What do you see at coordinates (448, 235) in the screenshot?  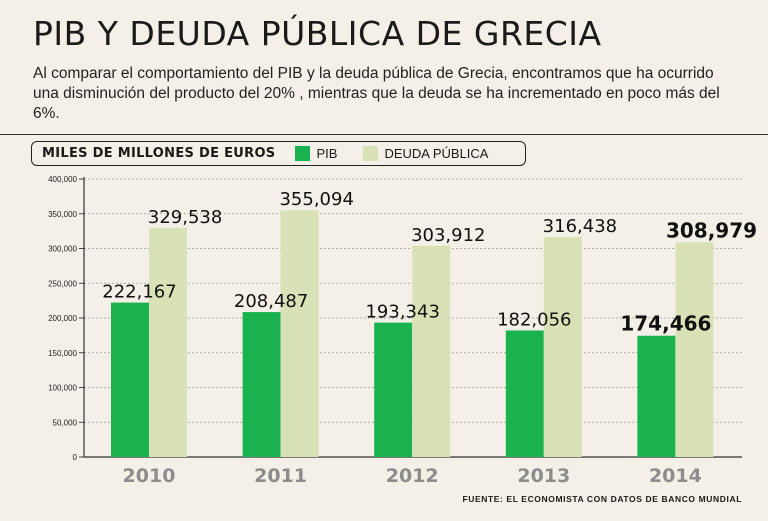 I see `data-label: 303,912` at bounding box center [448, 235].